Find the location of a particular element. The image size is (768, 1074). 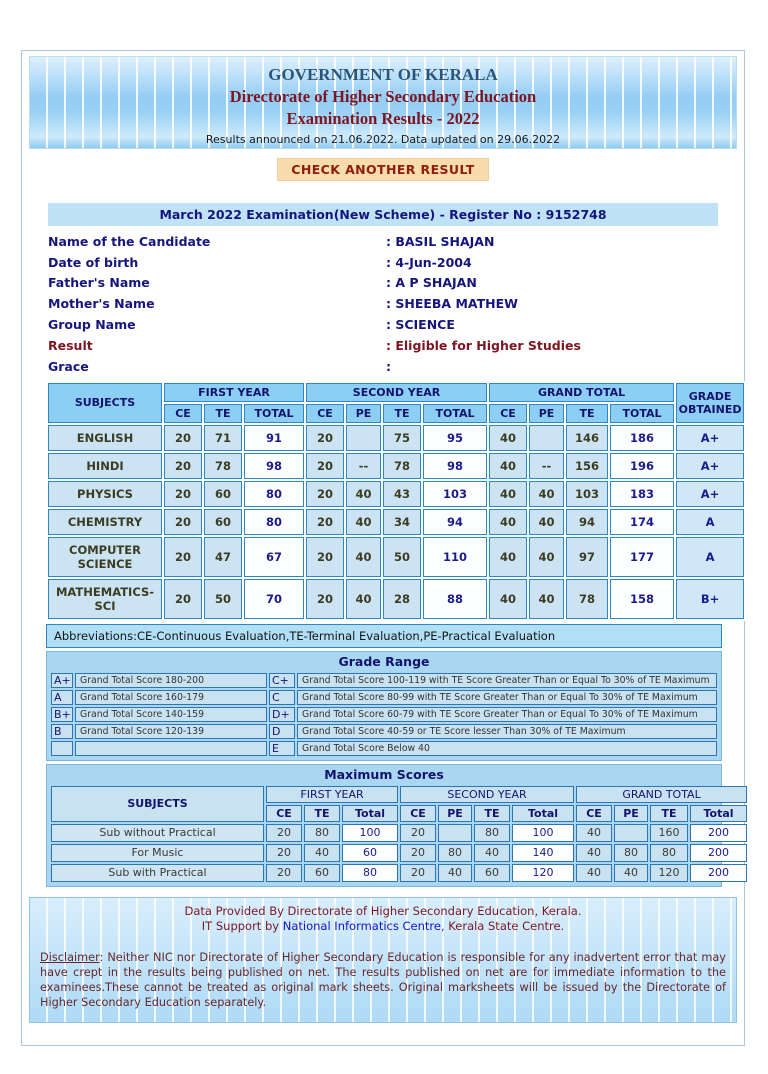

score-cell: 47 is located at coordinates (223, 556).